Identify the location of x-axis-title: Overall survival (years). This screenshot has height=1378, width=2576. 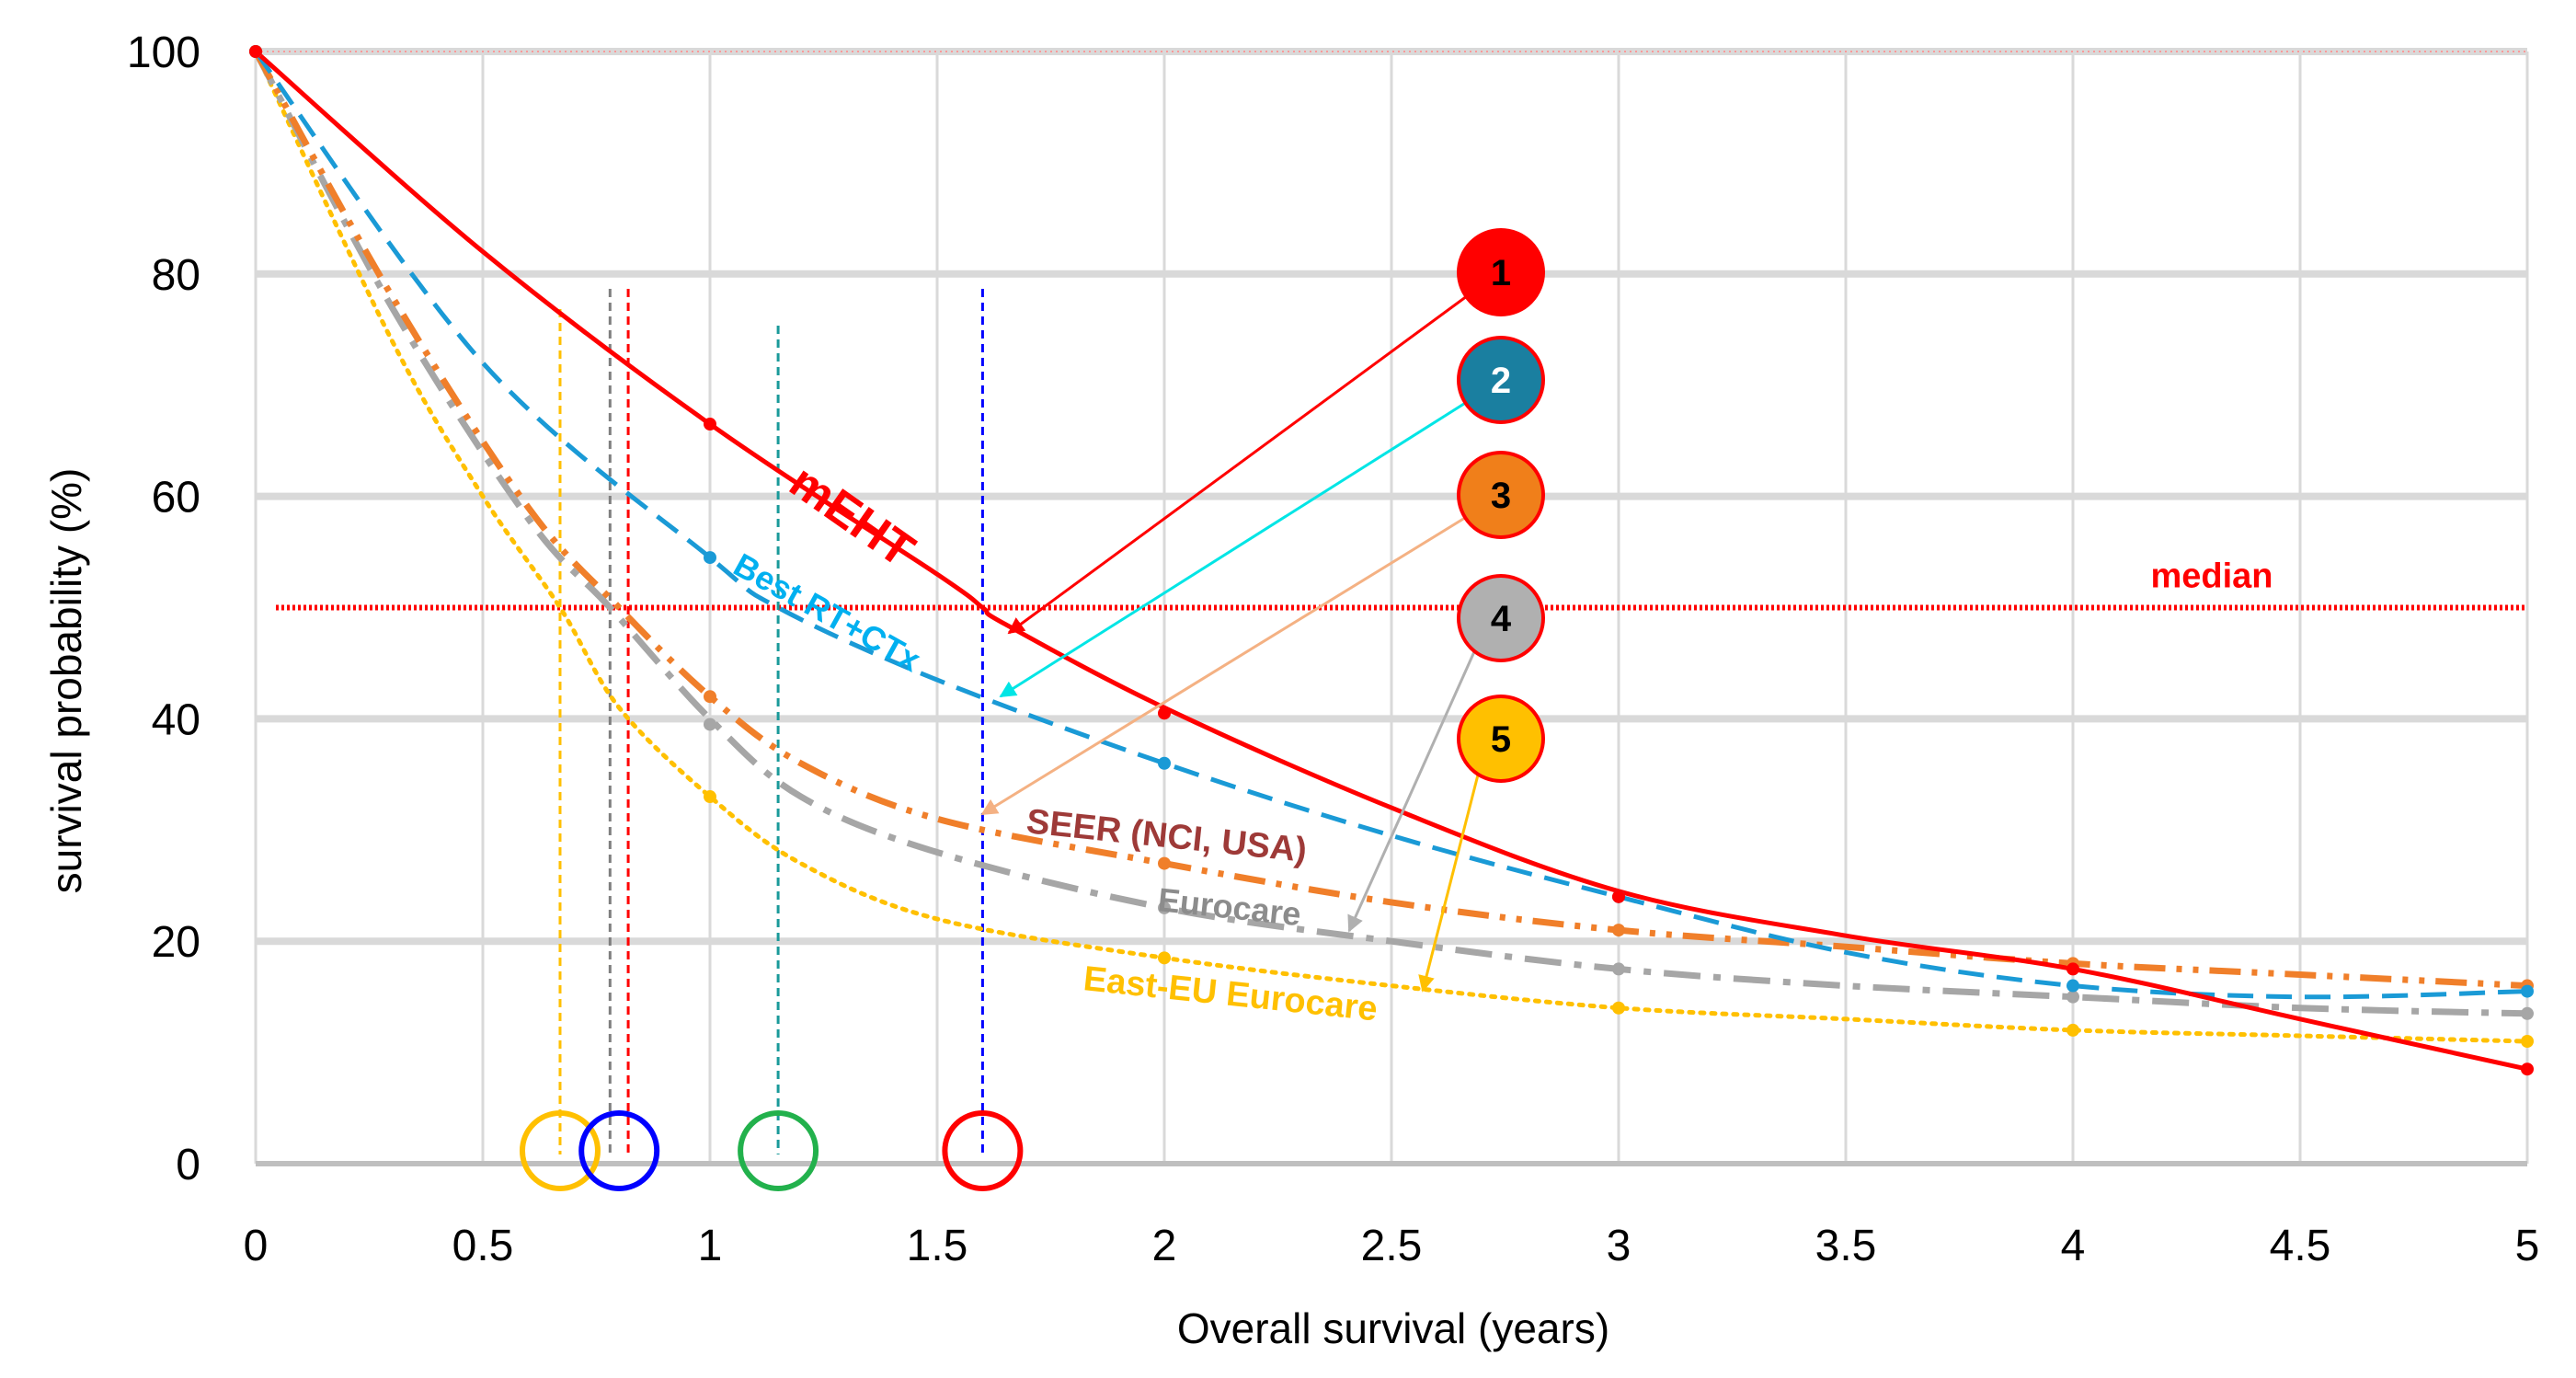
(1393, 1328).